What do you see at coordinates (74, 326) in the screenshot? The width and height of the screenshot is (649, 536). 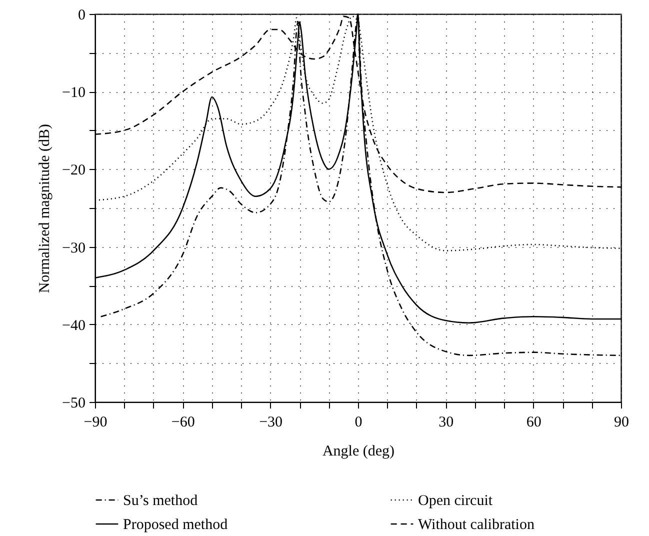 I see `y-tick-label: −40` at bounding box center [74, 326].